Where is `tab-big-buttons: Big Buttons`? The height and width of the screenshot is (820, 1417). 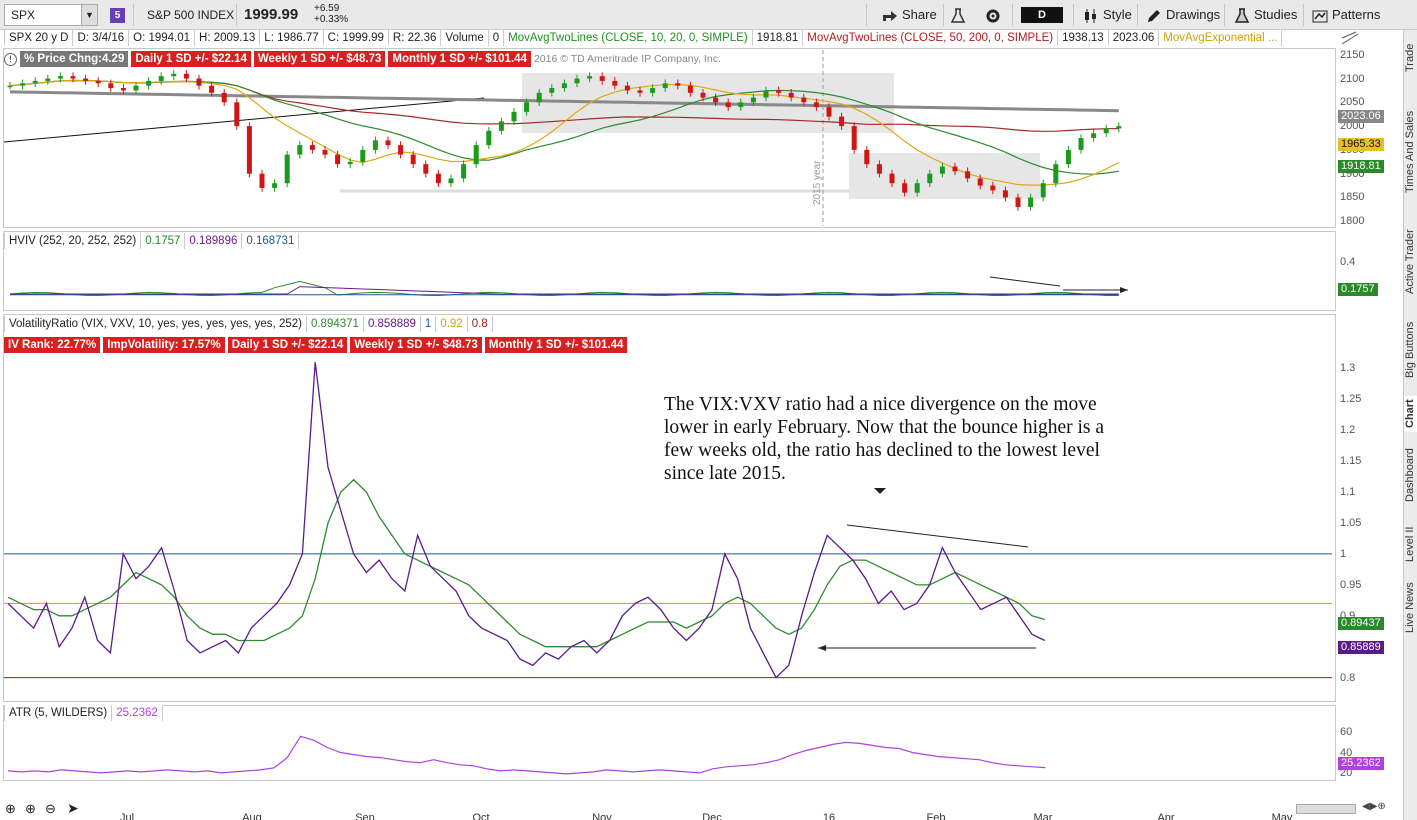
tab-big-buttons: Big Buttons is located at coordinates (1410, 350).